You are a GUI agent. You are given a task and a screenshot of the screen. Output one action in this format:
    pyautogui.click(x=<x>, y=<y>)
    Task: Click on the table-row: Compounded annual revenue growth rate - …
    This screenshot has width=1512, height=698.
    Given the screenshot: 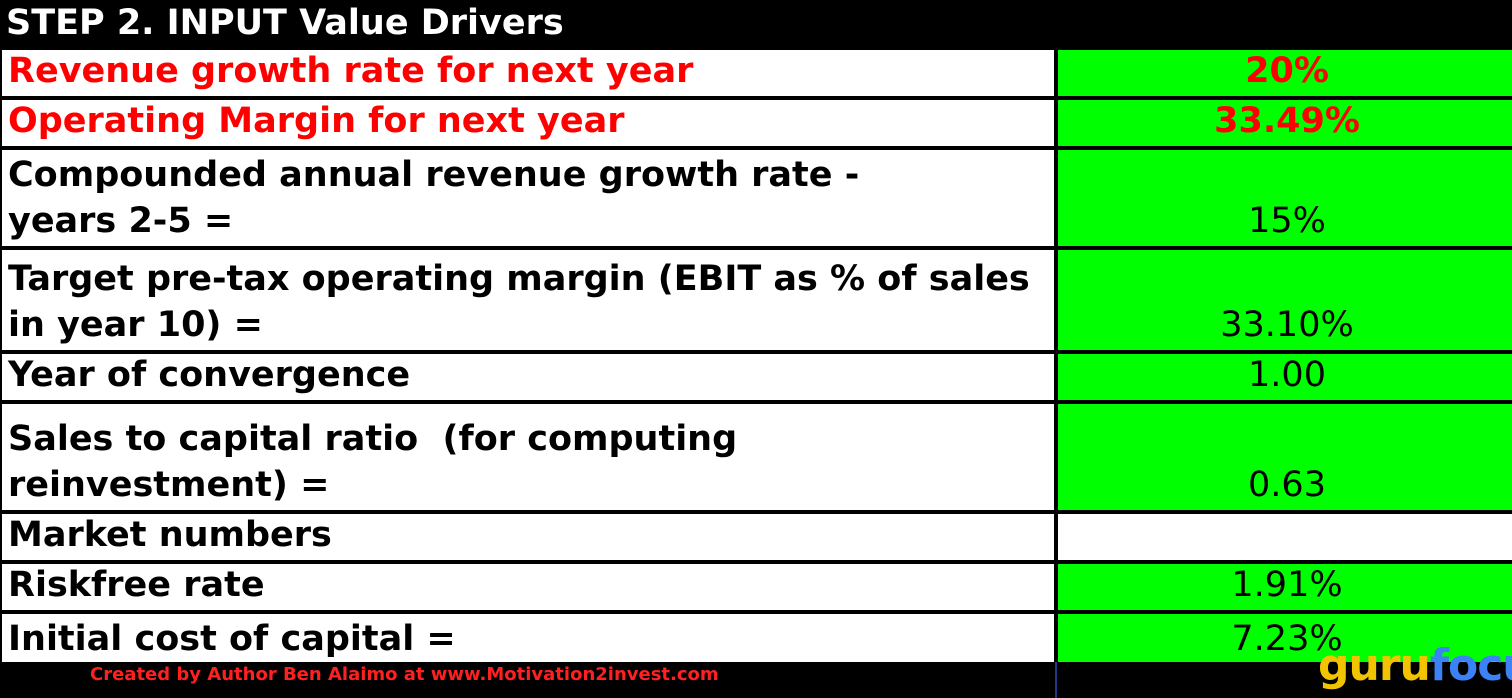 What is the action you would take?
    pyautogui.click(x=756, y=198)
    